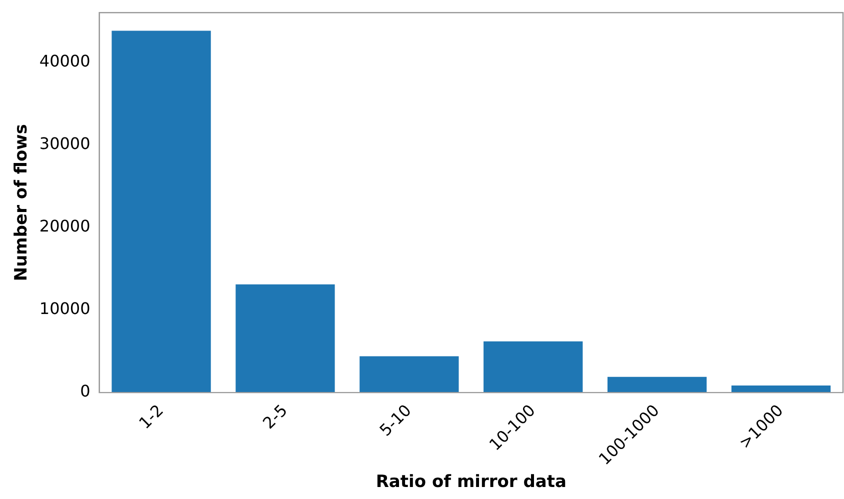 The width and height of the screenshot is (844, 499). I want to click on y-tick-label: 40000, so click(64, 60).